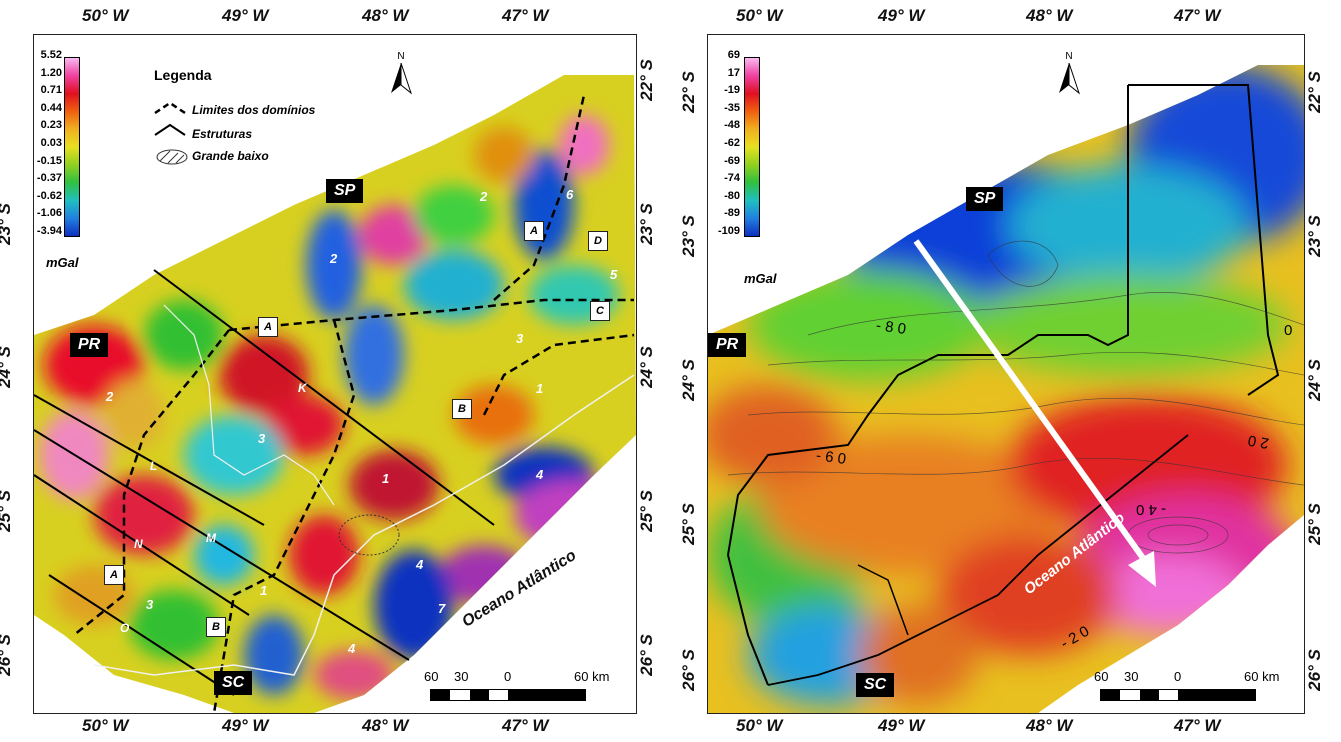 Image resolution: width=1341 pixels, height=742 pixels. What do you see at coordinates (105, 725) in the screenshot?
I see `left-bottom-lon-1: 50° W` at bounding box center [105, 725].